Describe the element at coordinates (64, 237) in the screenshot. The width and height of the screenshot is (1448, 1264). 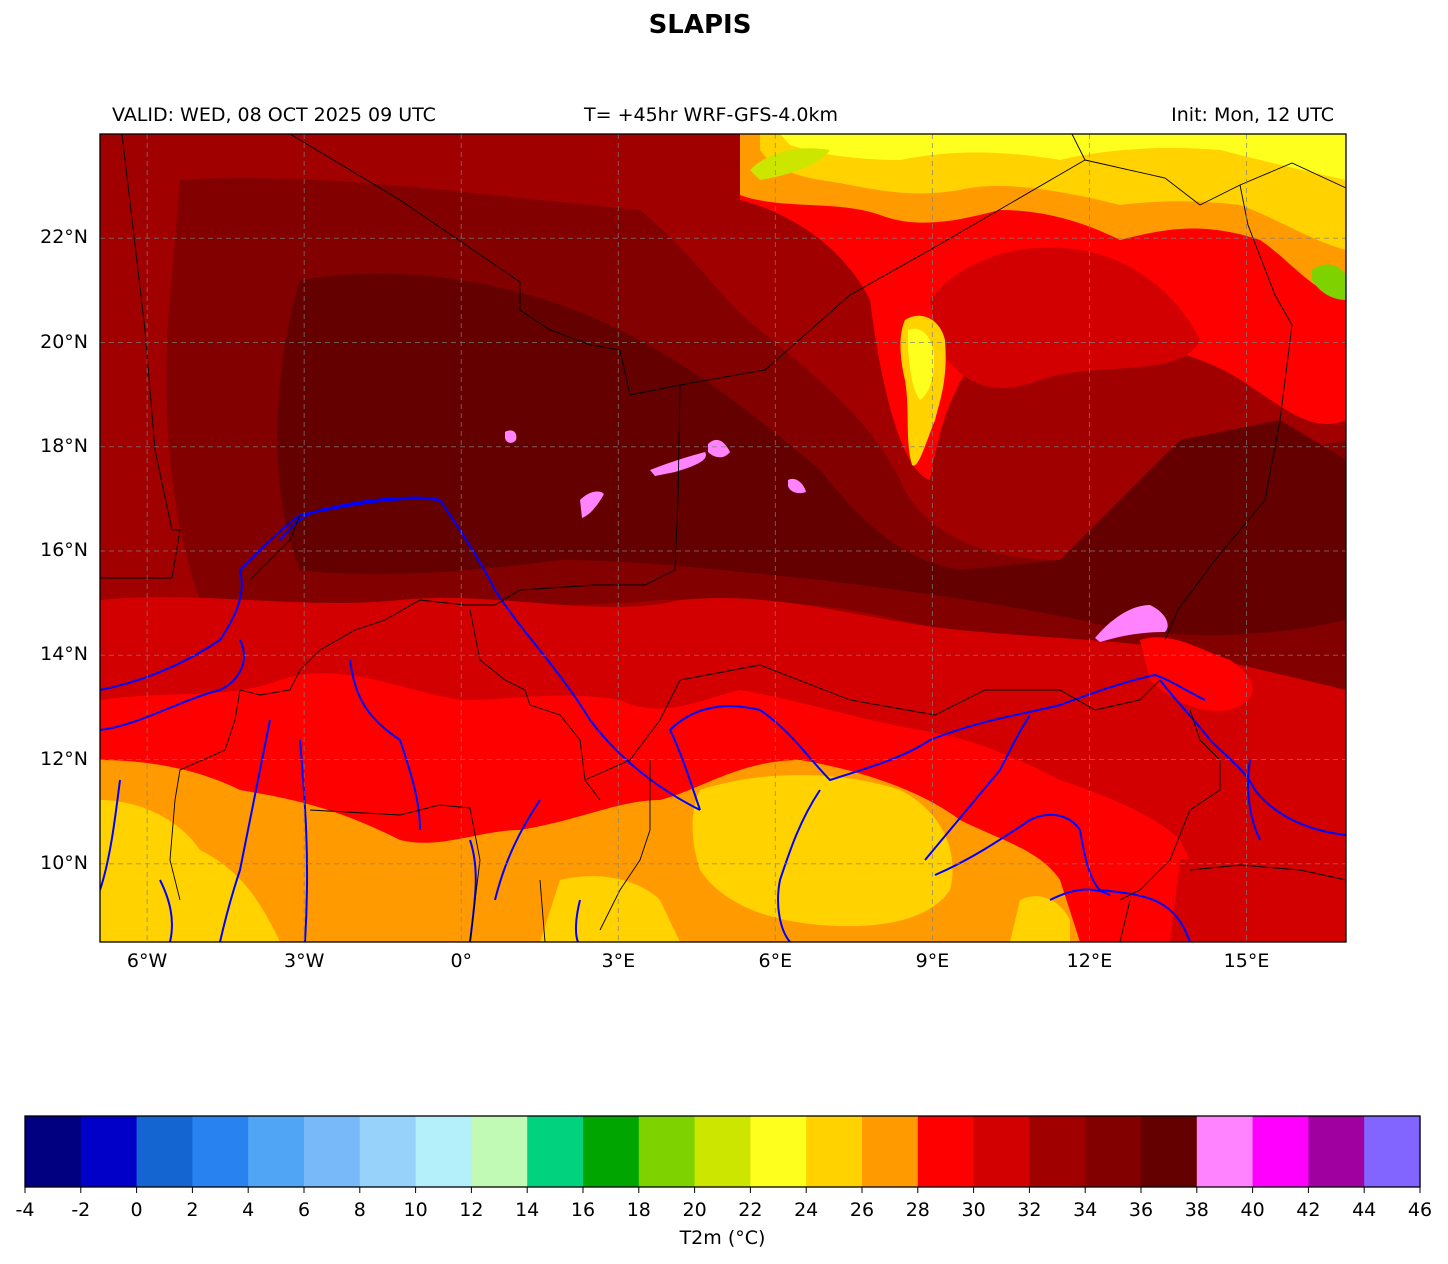
I see `lat-label: 22°N` at that location.